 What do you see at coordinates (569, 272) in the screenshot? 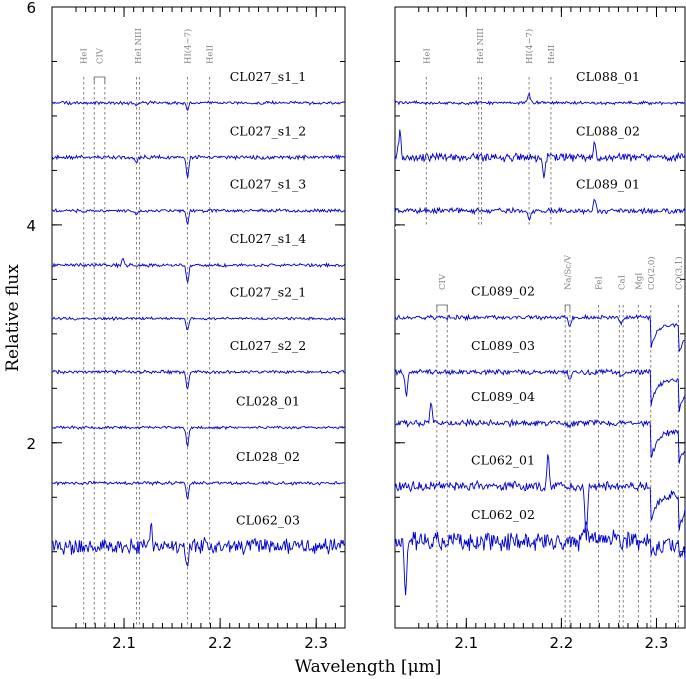
I see `line-label: Na/Sc/V` at bounding box center [569, 272].